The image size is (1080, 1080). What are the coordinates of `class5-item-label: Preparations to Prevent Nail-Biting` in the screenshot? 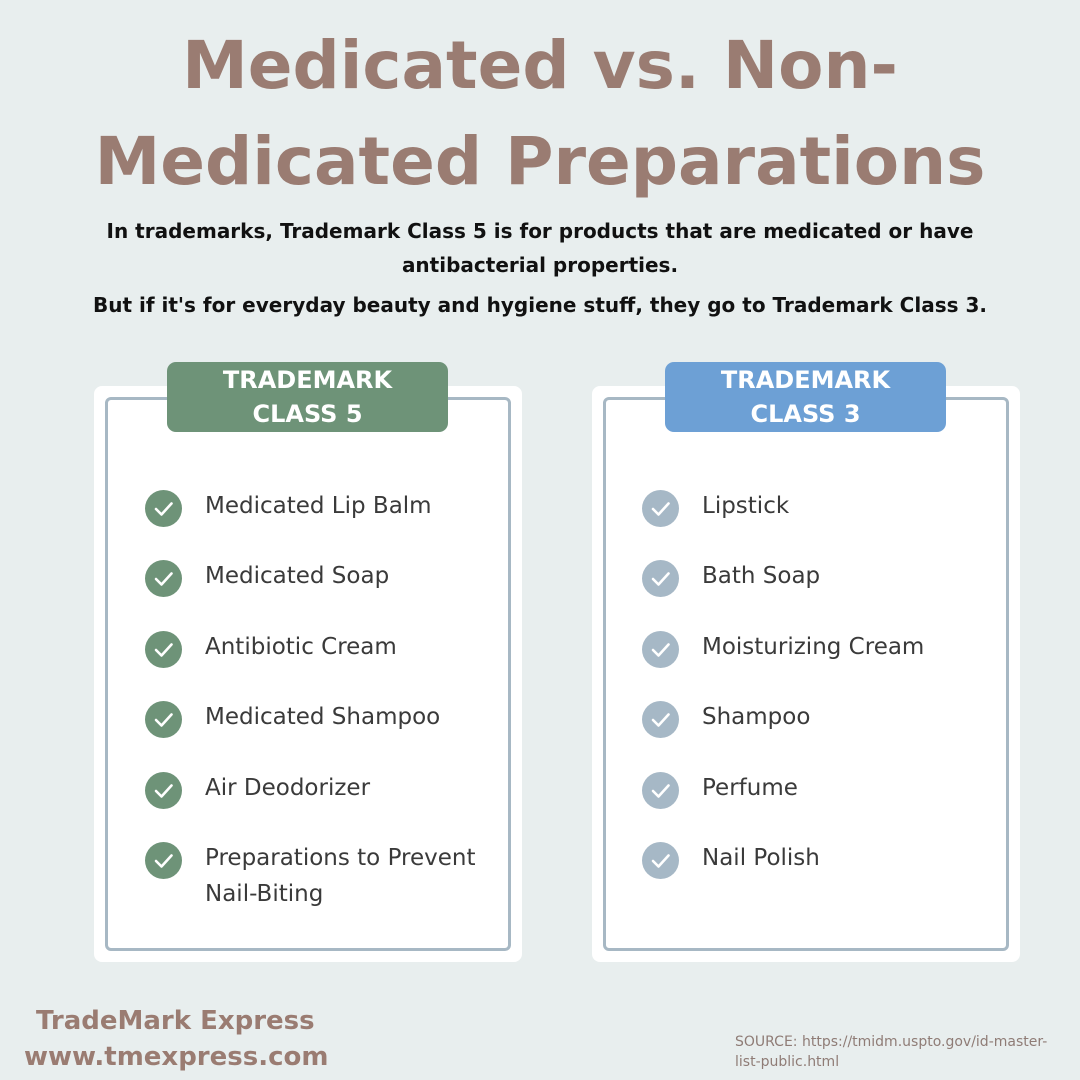 It's located at (340, 876).